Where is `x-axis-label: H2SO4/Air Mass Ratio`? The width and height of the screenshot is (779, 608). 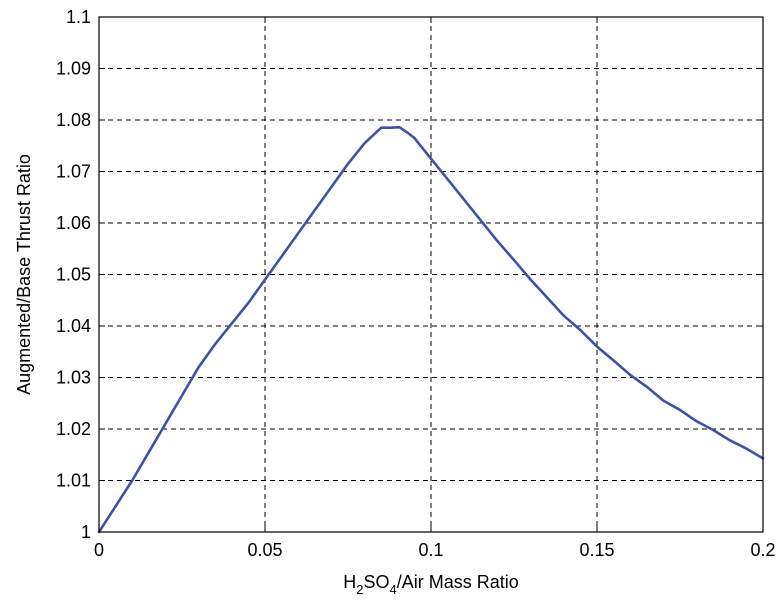
x-axis-label: H2SO4/Air Mass Ratio is located at coordinates (431, 584).